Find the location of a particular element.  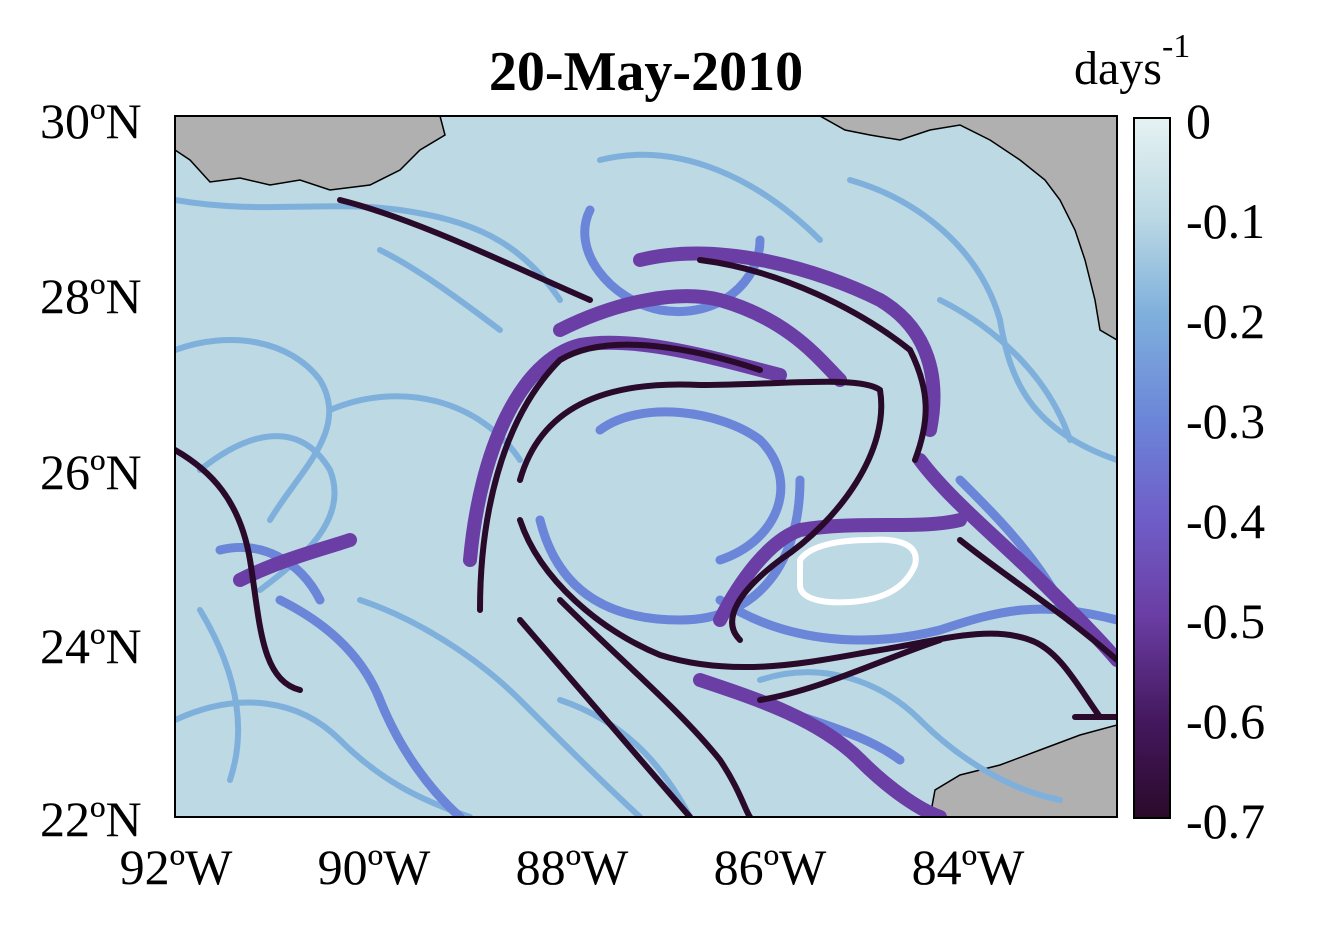

lat-label: 28ºN is located at coordinates (91, 296).